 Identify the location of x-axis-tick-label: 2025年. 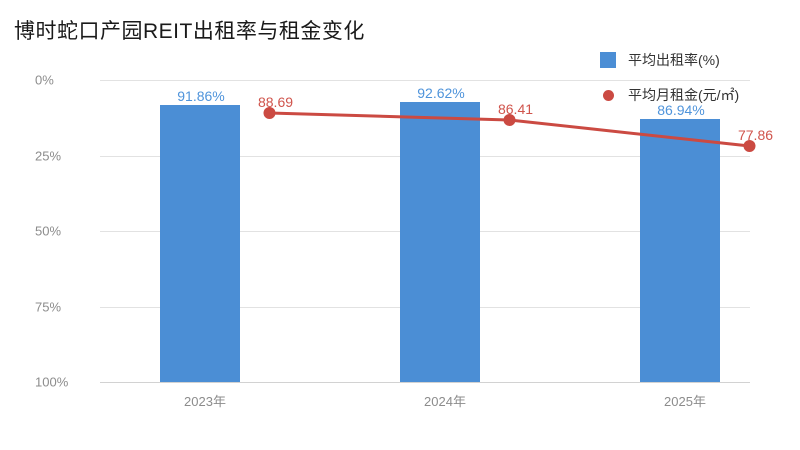
(685, 401).